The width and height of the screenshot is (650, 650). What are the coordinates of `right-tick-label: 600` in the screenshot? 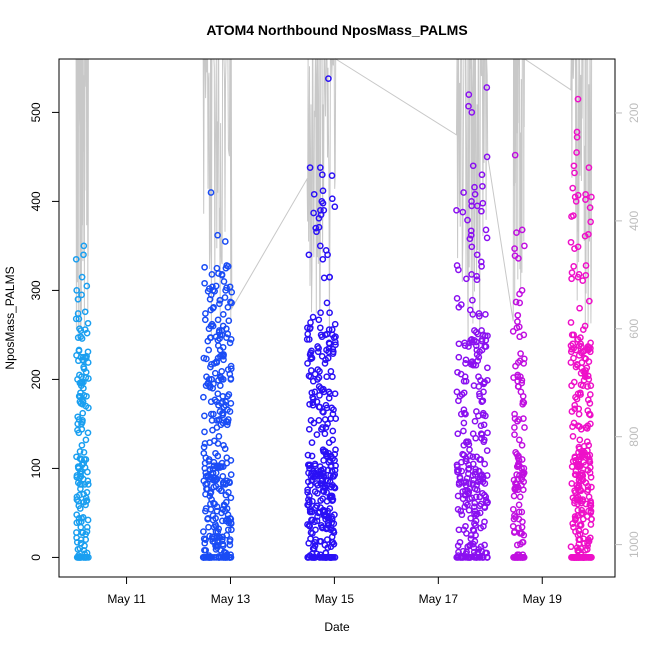 It's located at (634, 328).